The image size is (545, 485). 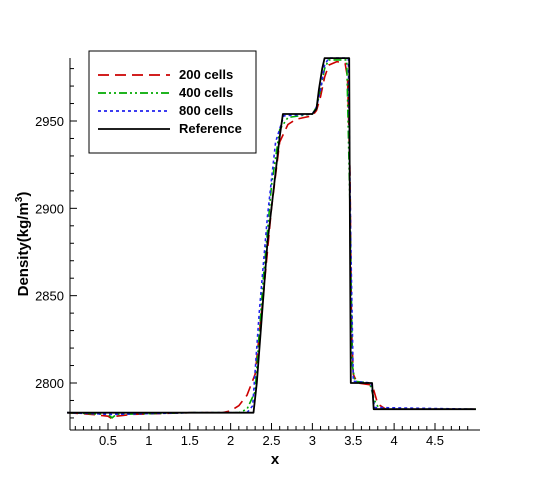 I want to click on legend-label-200-cells: 200 cells, so click(x=206, y=74).